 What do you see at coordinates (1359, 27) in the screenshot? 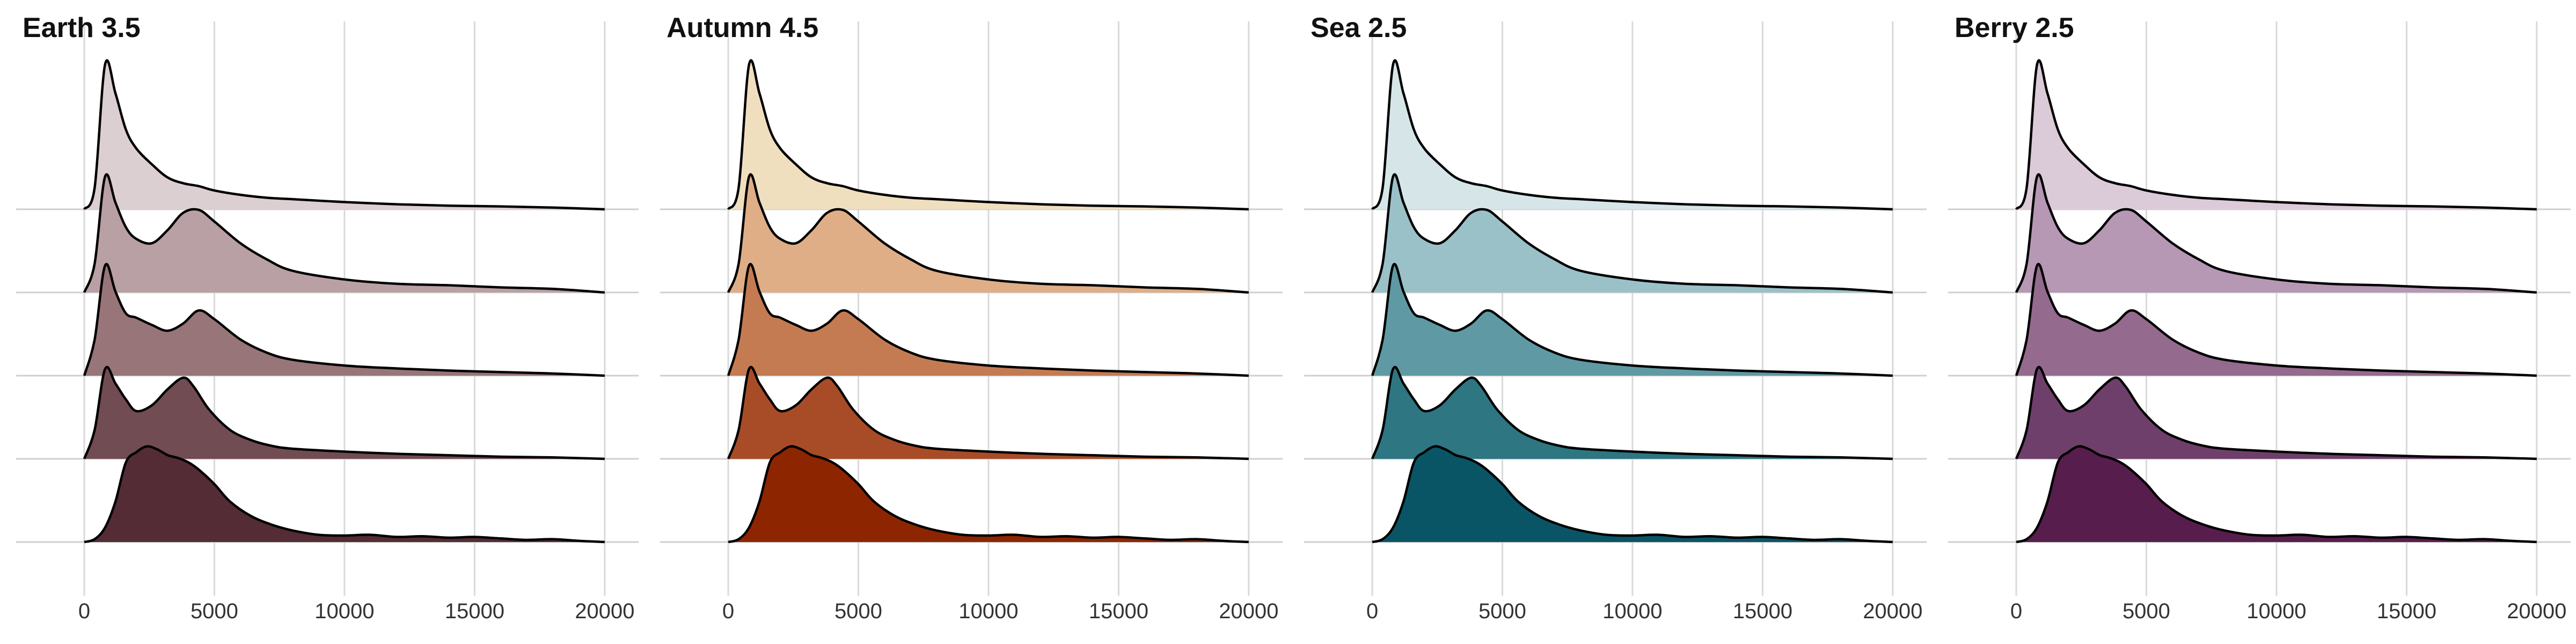
I see `chart-title: Sea 2.5` at bounding box center [1359, 27].